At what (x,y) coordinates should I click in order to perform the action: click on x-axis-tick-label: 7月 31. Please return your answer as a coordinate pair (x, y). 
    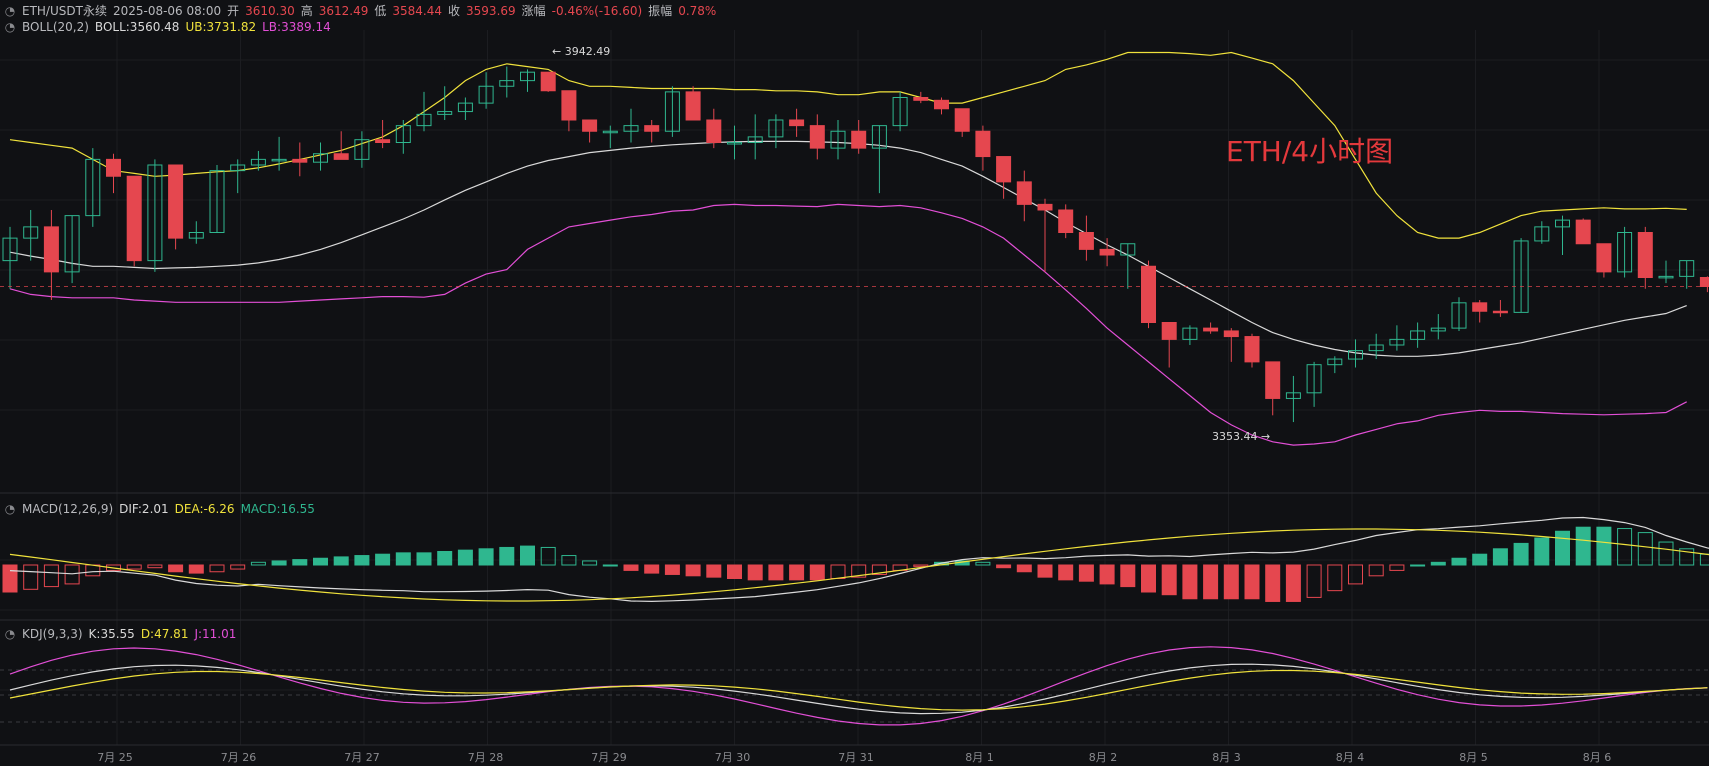
    Looking at the image, I should click on (856, 757).